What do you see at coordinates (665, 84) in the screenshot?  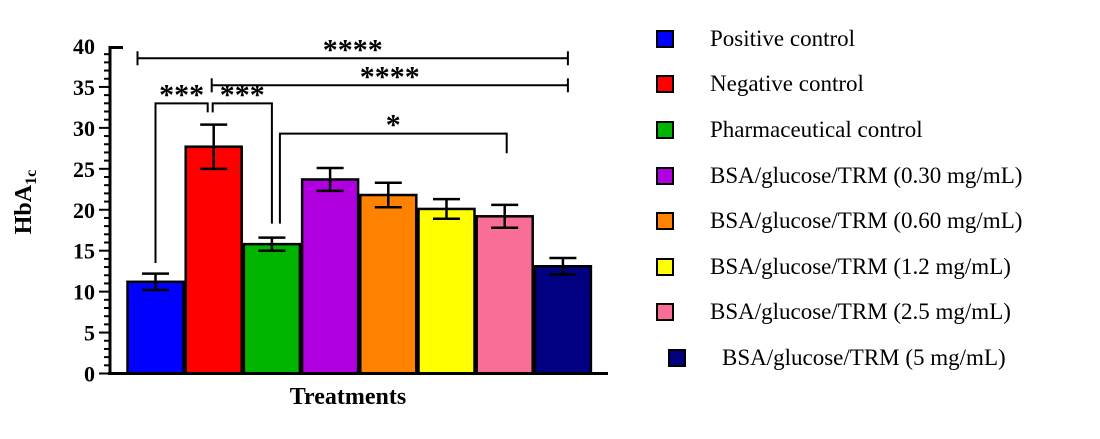 I see `legend-swatch-negative-control` at bounding box center [665, 84].